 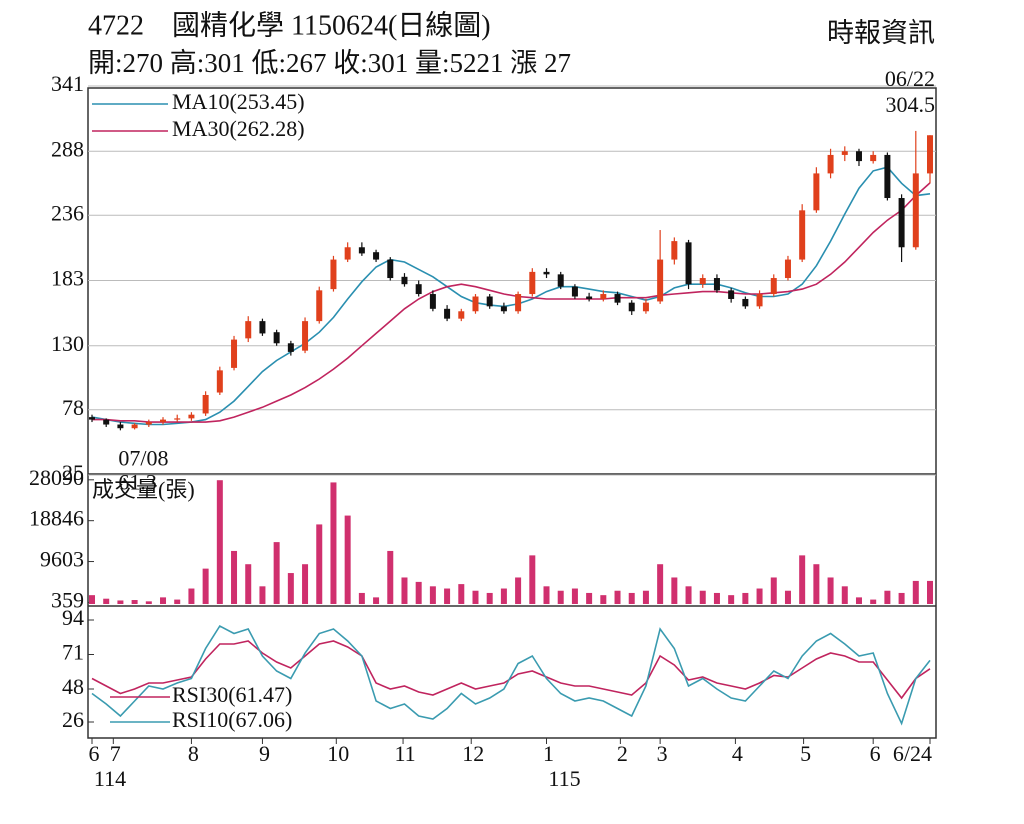 What do you see at coordinates (329, 63) in the screenshot?
I see `chart-subtitle: 開:270 高:301 低:267 收:301 量:5221 漲 27` at bounding box center [329, 63].